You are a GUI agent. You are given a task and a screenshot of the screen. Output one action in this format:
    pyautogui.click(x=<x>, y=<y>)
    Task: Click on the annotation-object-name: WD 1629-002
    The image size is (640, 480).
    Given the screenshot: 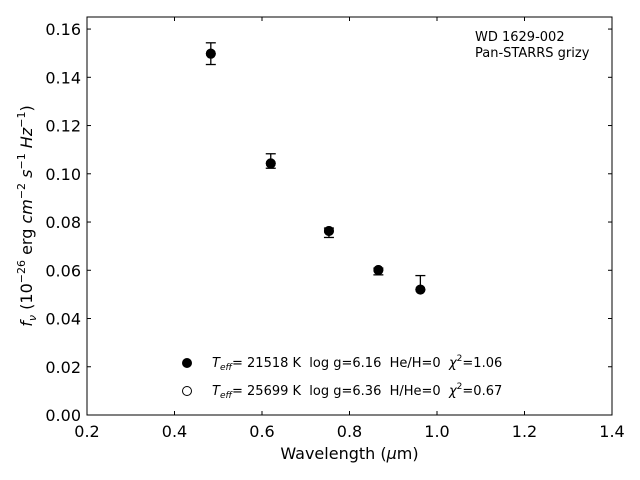 What is the action you would take?
    pyautogui.click(x=520, y=37)
    